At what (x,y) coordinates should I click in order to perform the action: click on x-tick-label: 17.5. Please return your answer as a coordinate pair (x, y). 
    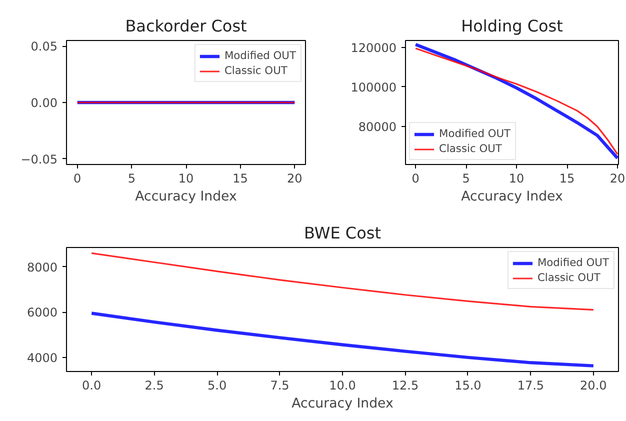
    Looking at the image, I should click on (530, 385).